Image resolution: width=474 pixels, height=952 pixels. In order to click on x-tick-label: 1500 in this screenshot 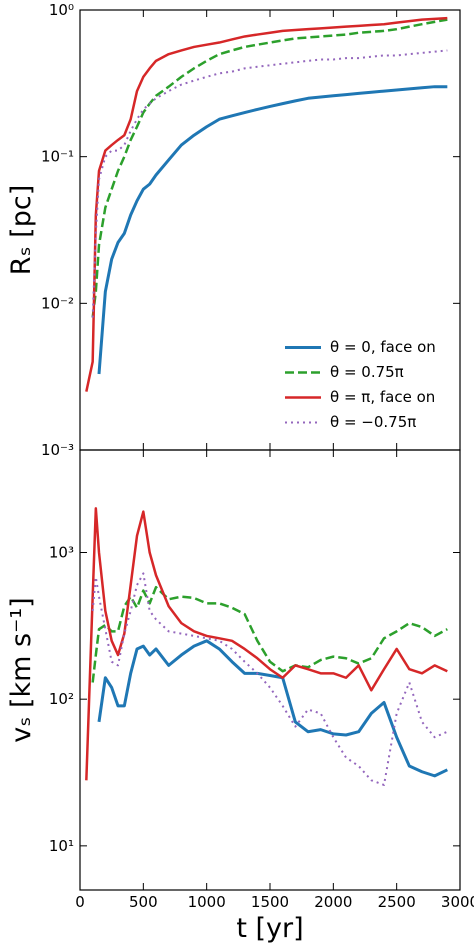, I will do `click(270, 902)`.